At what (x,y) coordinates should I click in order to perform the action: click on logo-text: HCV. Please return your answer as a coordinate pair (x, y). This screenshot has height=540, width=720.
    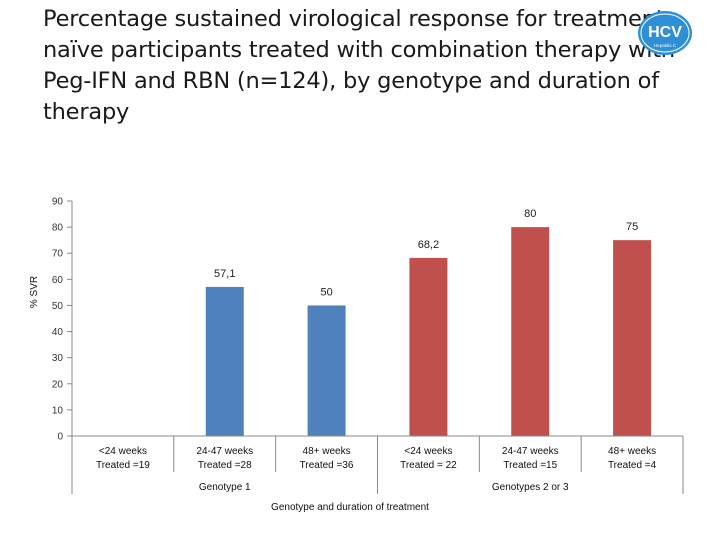
    Looking at the image, I should click on (665, 32).